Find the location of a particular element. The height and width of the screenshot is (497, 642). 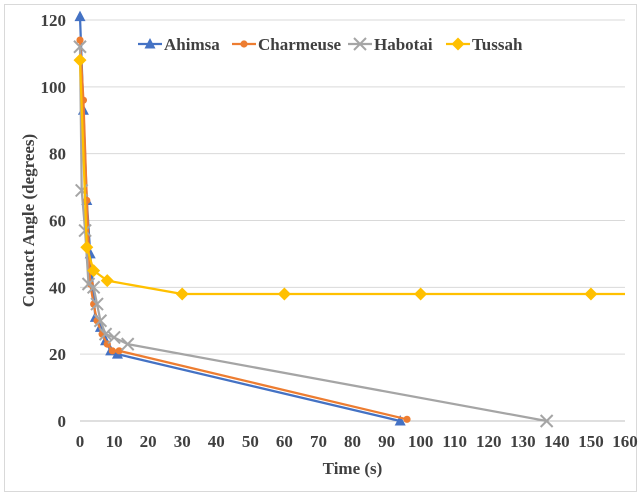

x-tick-label: 90 is located at coordinates (386, 441).